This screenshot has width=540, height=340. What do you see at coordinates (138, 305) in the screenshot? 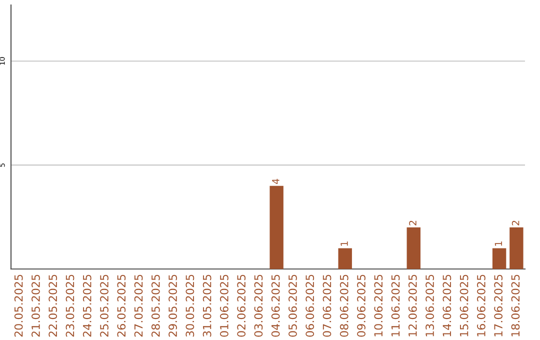
I see `x-tick-label: 27.05.2025` at bounding box center [138, 305].